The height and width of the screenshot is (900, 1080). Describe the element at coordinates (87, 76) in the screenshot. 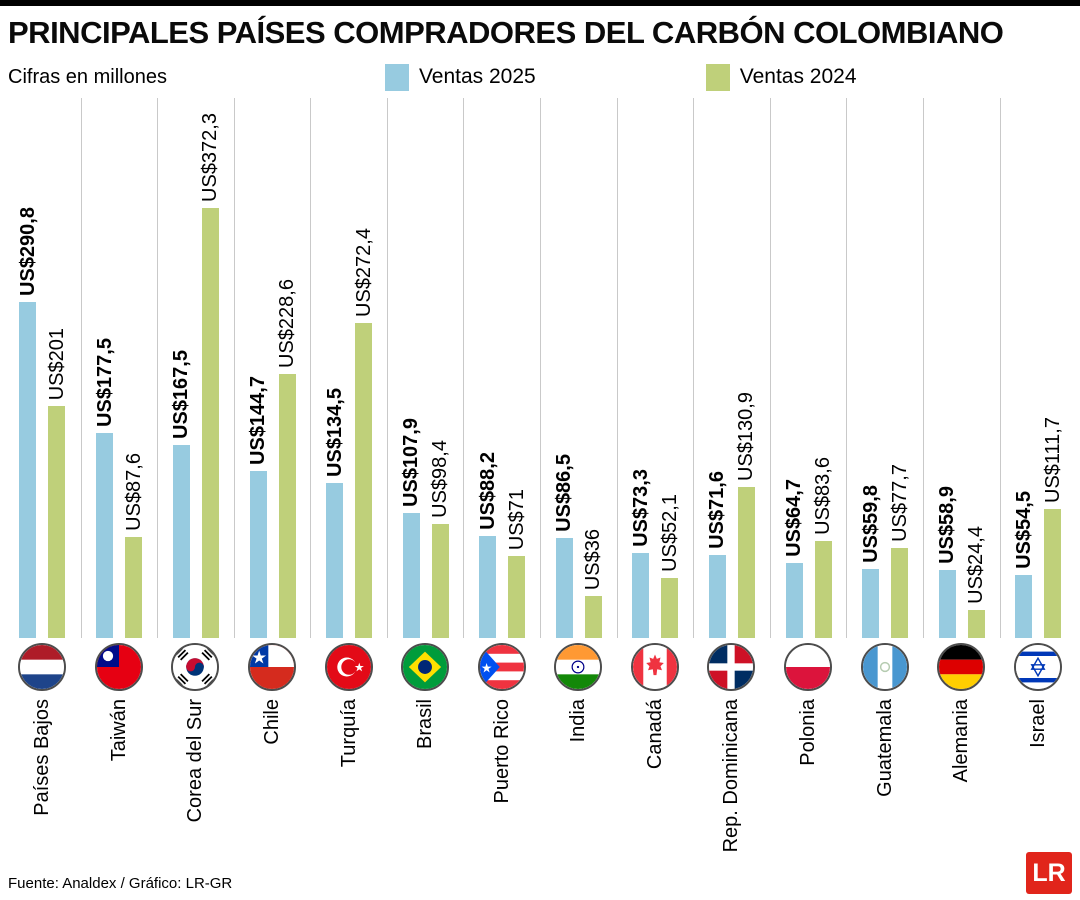

I see `units-note: Cifras en millones` at that location.